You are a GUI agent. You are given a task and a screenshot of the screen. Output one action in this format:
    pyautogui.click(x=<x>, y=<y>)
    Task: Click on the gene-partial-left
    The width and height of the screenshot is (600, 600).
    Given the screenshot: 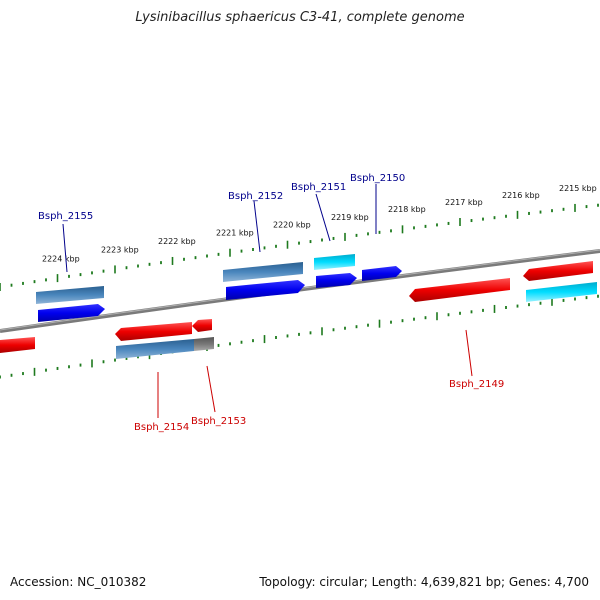 What is the action you would take?
    pyautogui.click(x=17, y=345)
    